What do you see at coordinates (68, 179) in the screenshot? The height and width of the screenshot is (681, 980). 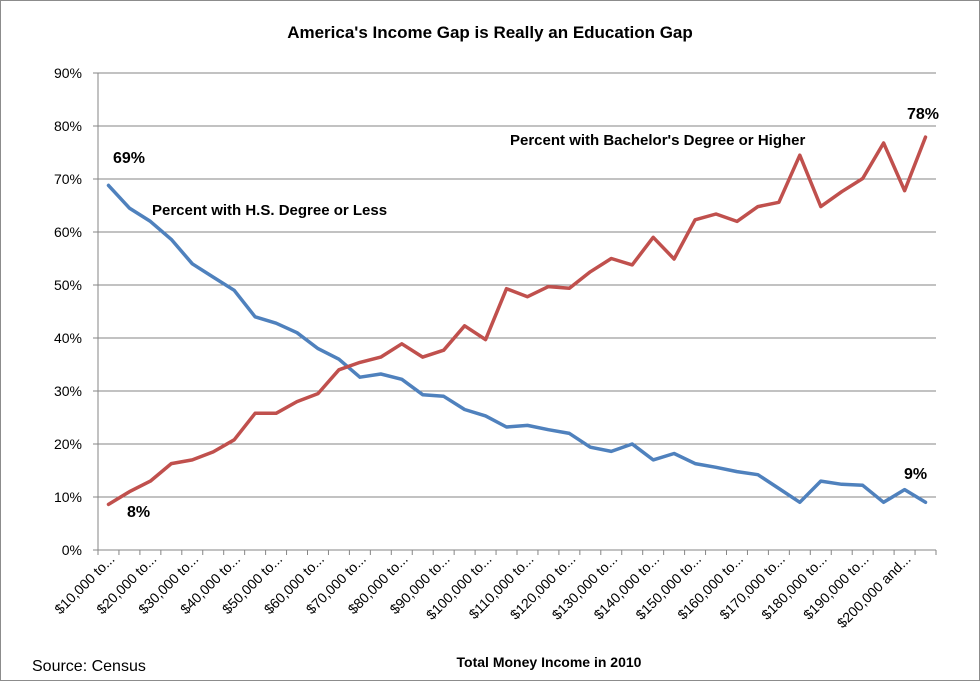 I see `y-tick-label: 70%` at bounding box center [68, 179].